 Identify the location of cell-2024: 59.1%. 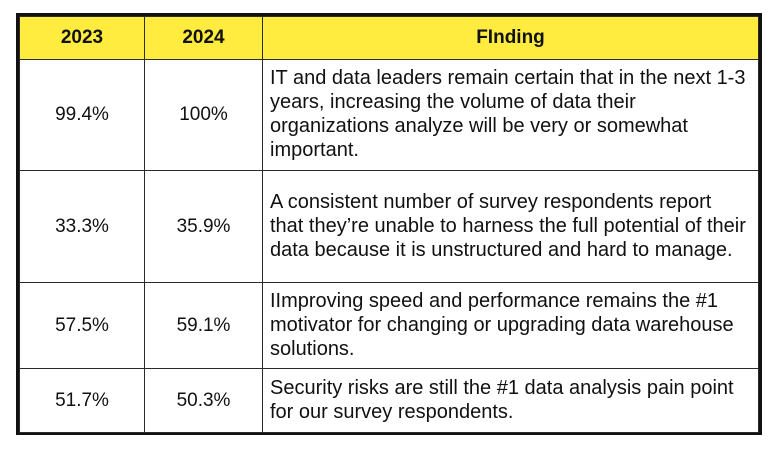
(203, 325).